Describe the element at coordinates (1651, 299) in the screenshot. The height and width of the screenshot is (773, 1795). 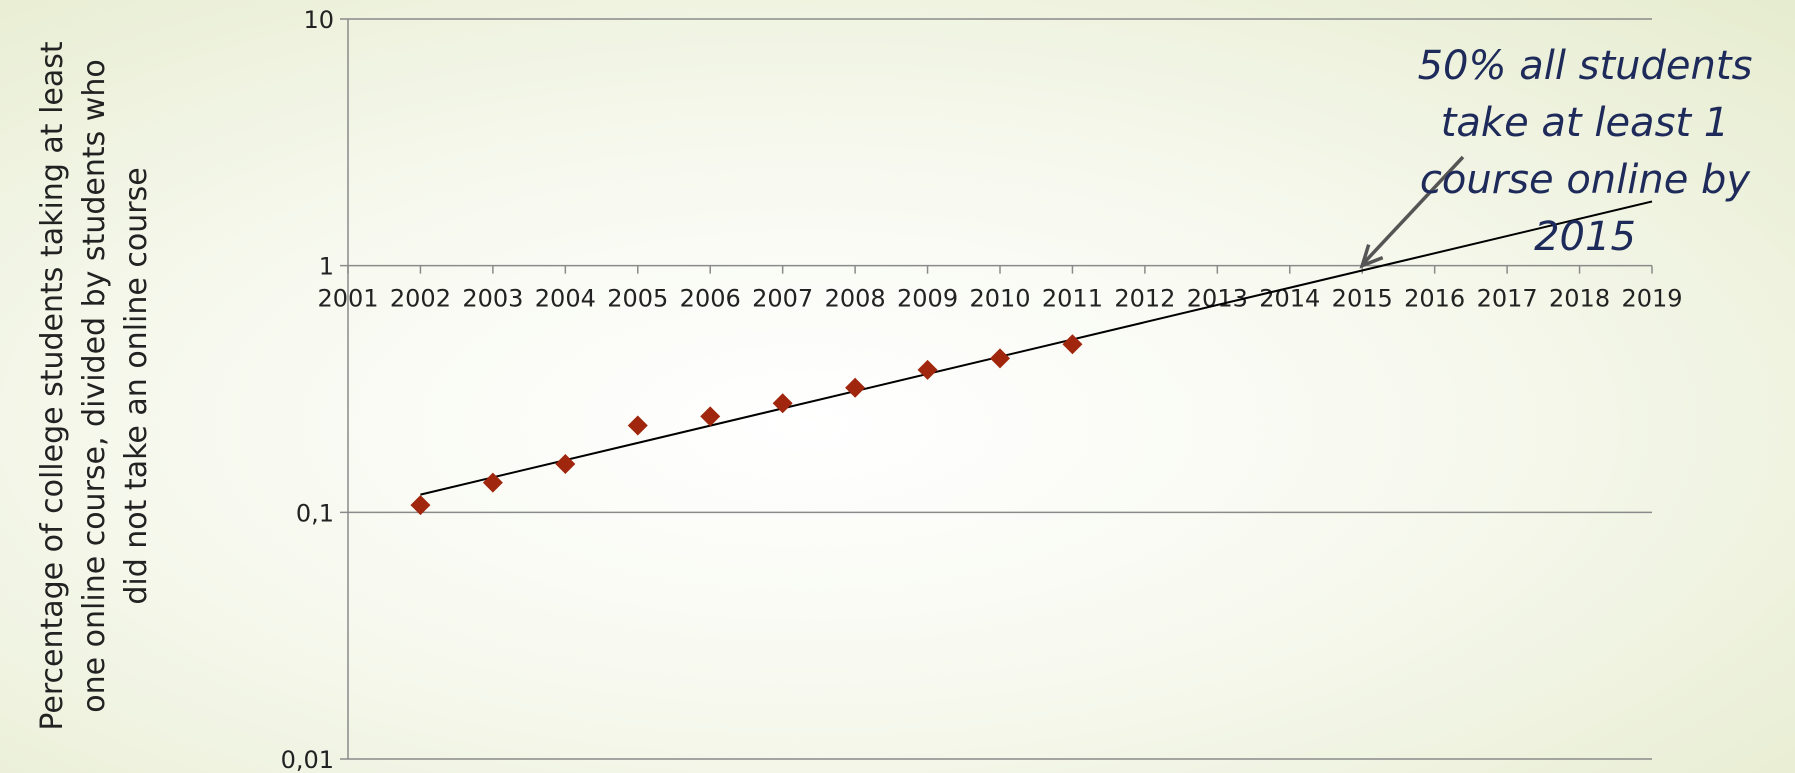
I see `x-tick-label: 2019` at that location.